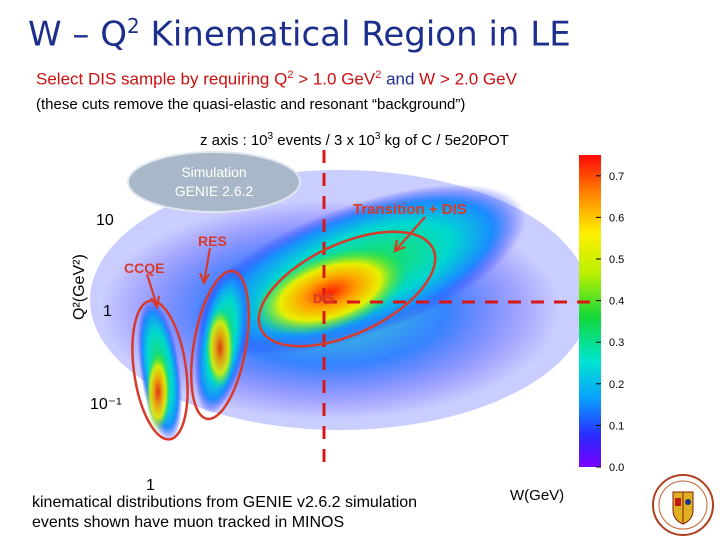  I want to click on ccqe-label: CCQE, so click(144, 268).